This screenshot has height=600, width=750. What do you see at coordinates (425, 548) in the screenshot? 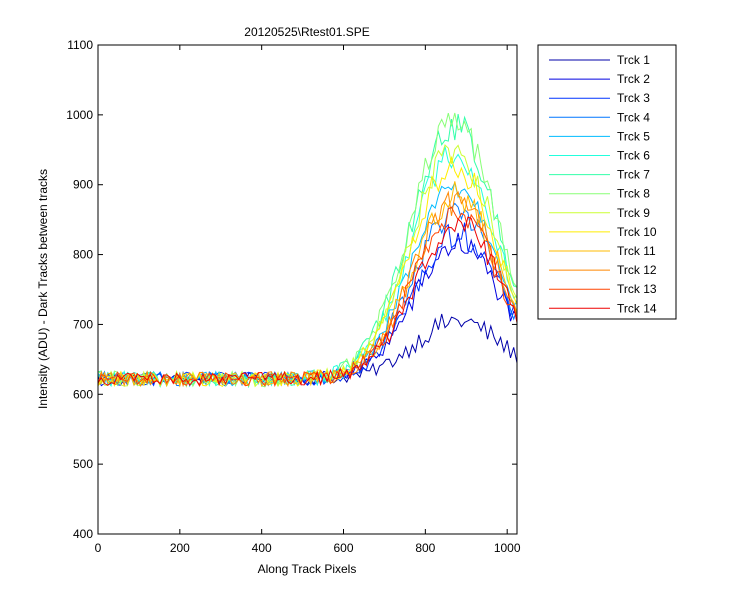
I see `x-tick-label: 800` at bounding box center [425, 548].